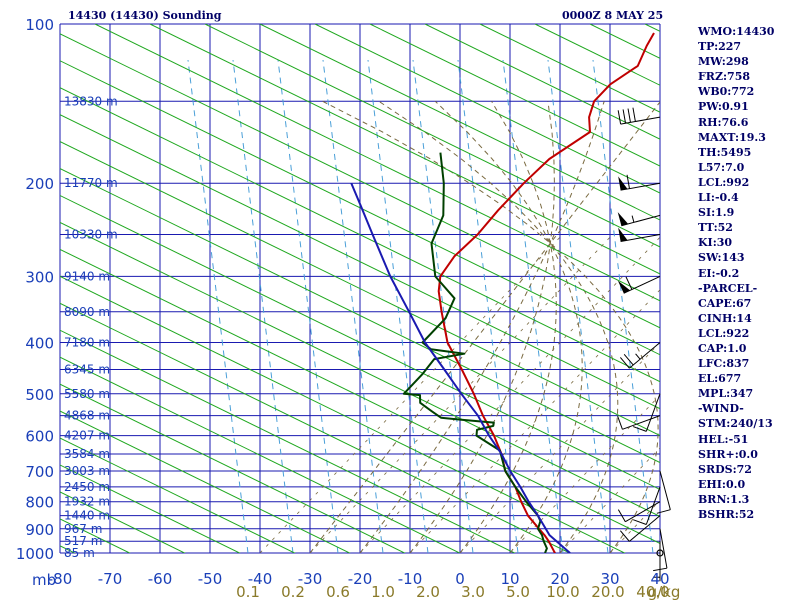 The image size is (800, 600). I want to click on height-label: 11770 m, so click(91, 183).